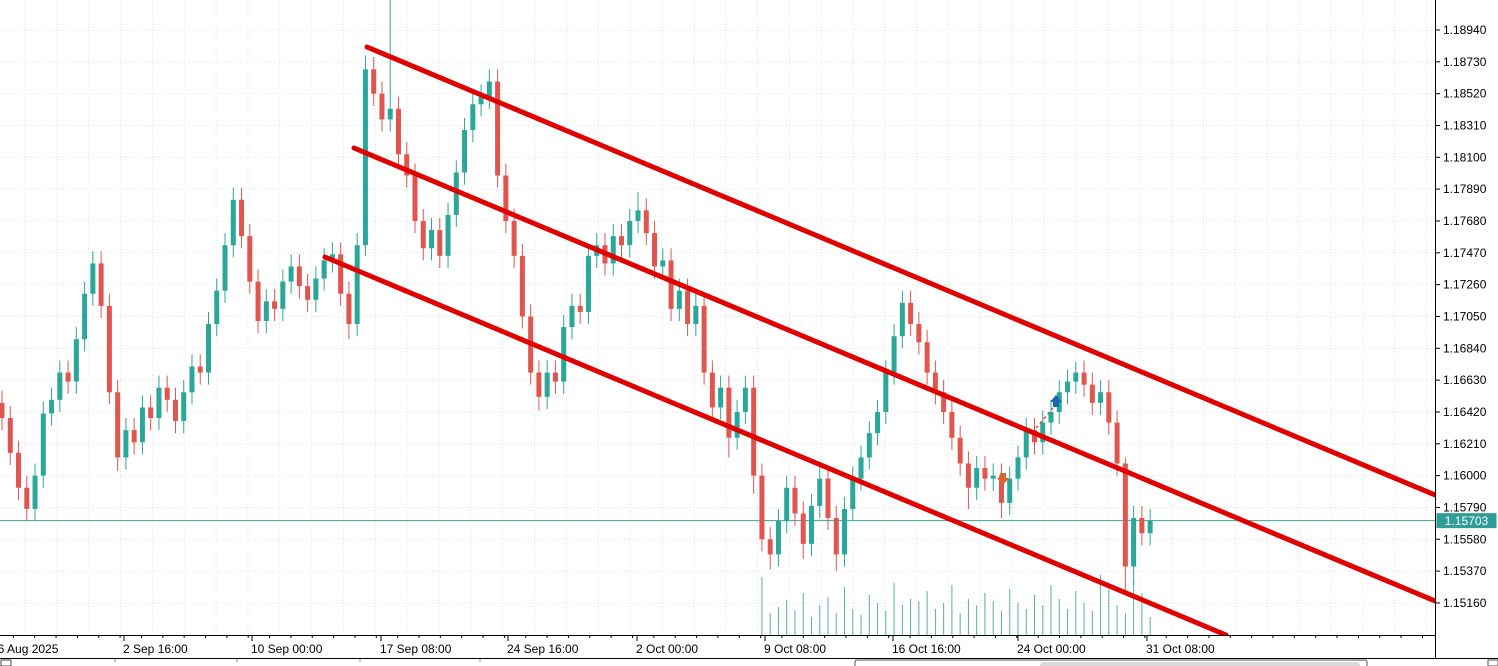 This screenshot has width=1498, height=666. What do you see at coordinates (1465, 476) in the screenshot?
I see `price-axis-label: 1.16000` at bounding box center [1465, 476].